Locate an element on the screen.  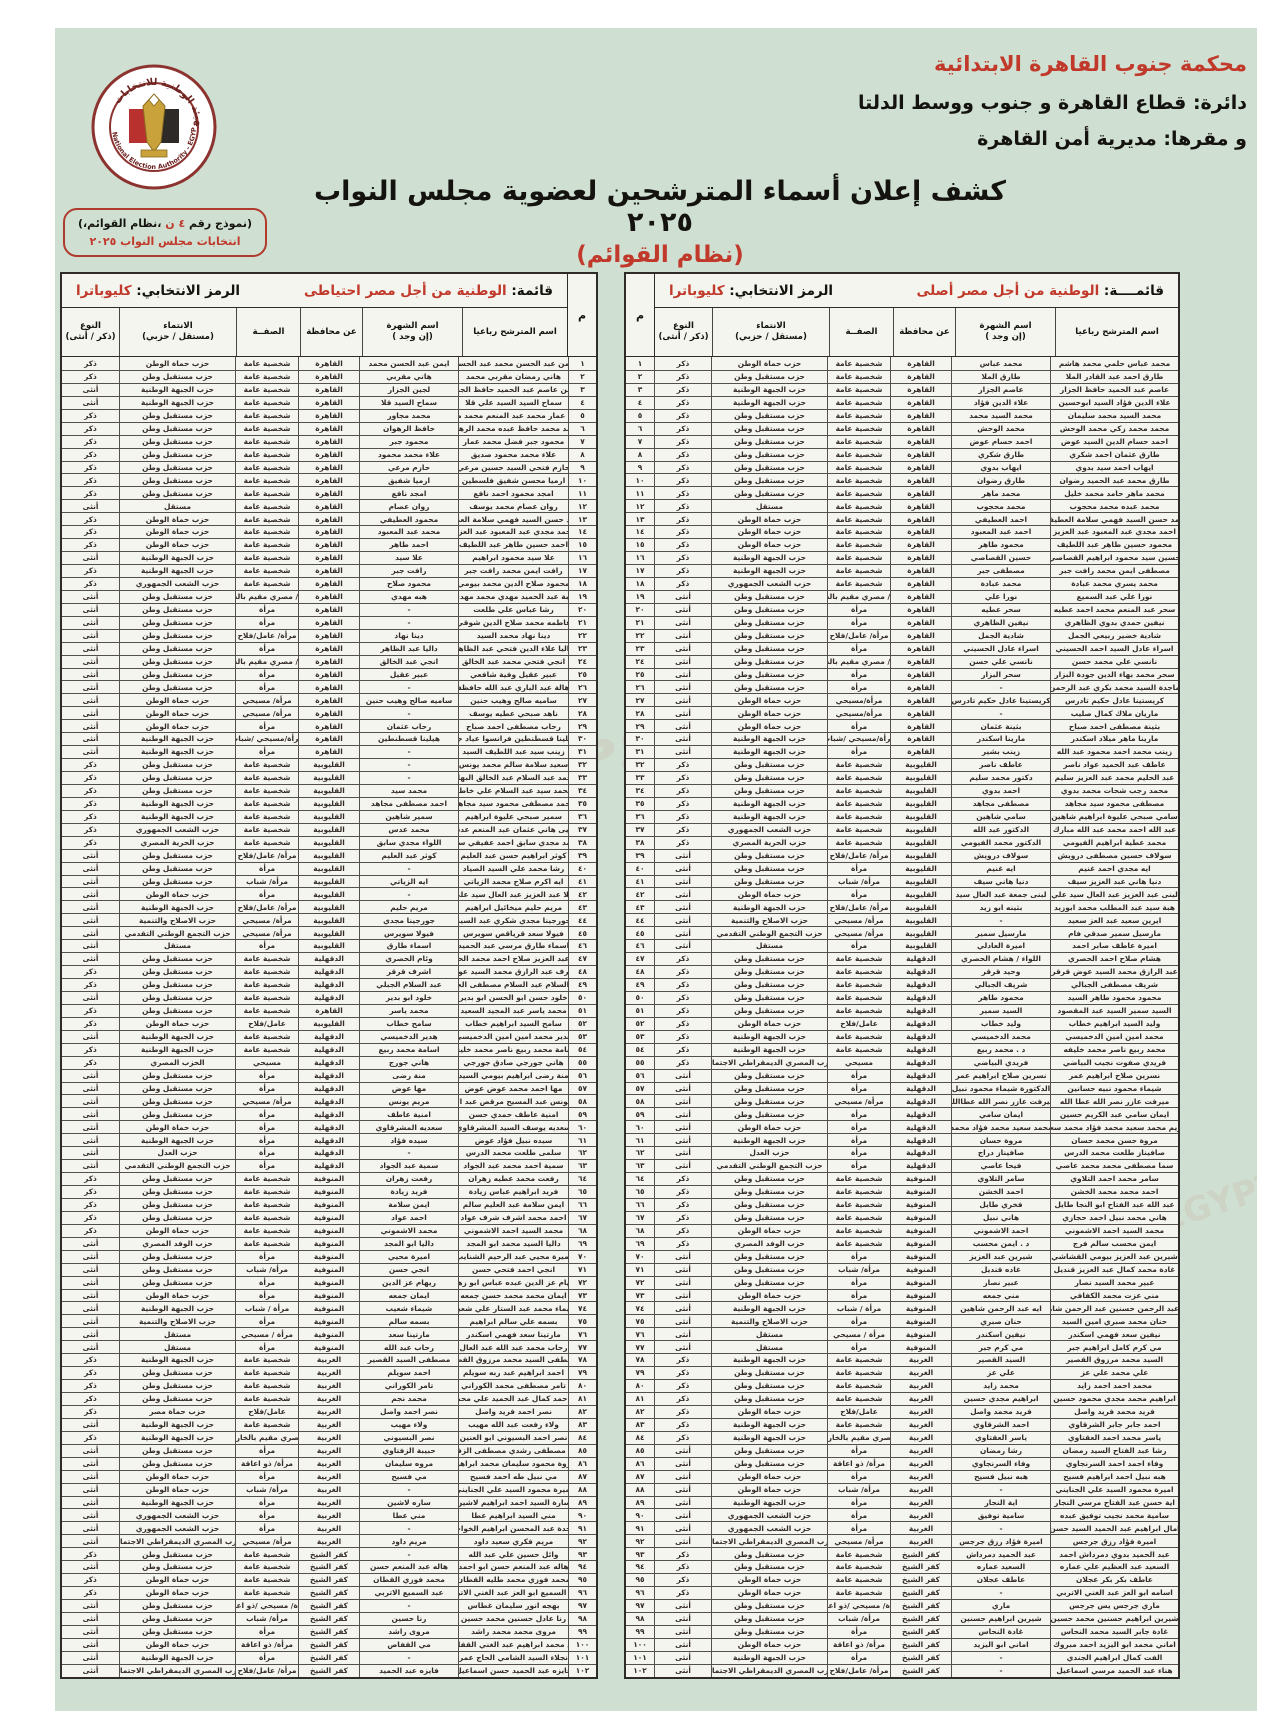
cell-no: ٣٨ is located at coordinates (640, 842).